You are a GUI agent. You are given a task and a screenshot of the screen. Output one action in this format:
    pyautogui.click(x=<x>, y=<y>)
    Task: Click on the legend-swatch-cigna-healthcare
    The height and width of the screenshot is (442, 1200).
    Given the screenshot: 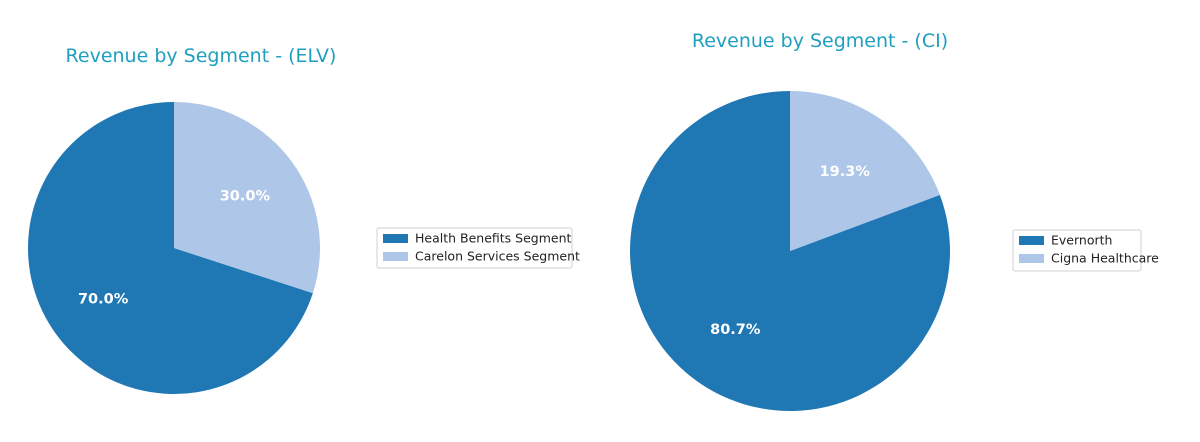 What is the action you would take?
    pyautogui.click(x=1031, y=258)
    